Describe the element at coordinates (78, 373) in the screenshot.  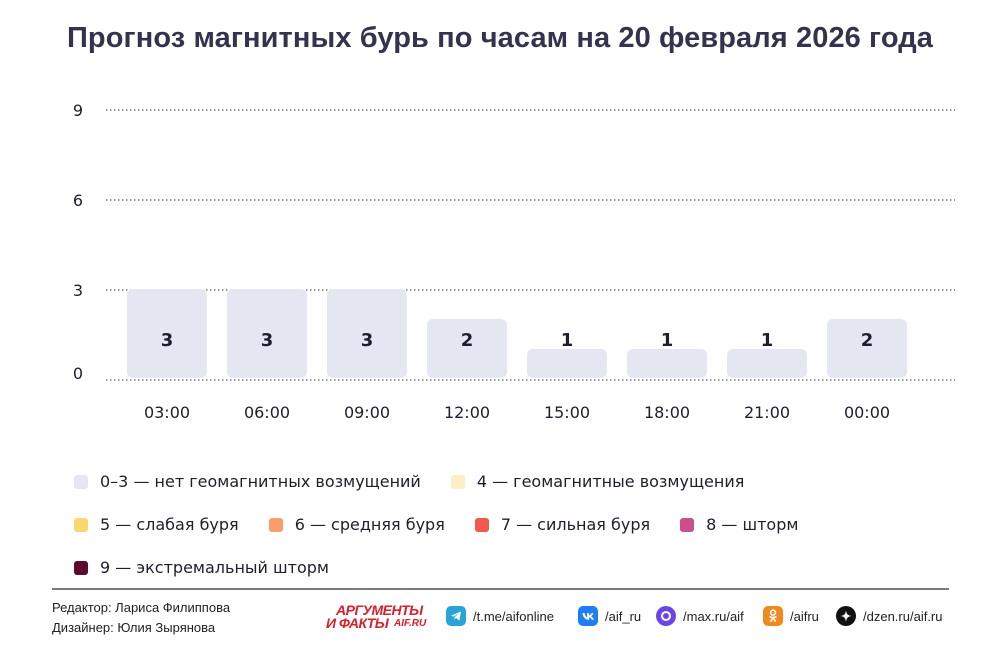
I see `y-tick-label: 0` at that location.